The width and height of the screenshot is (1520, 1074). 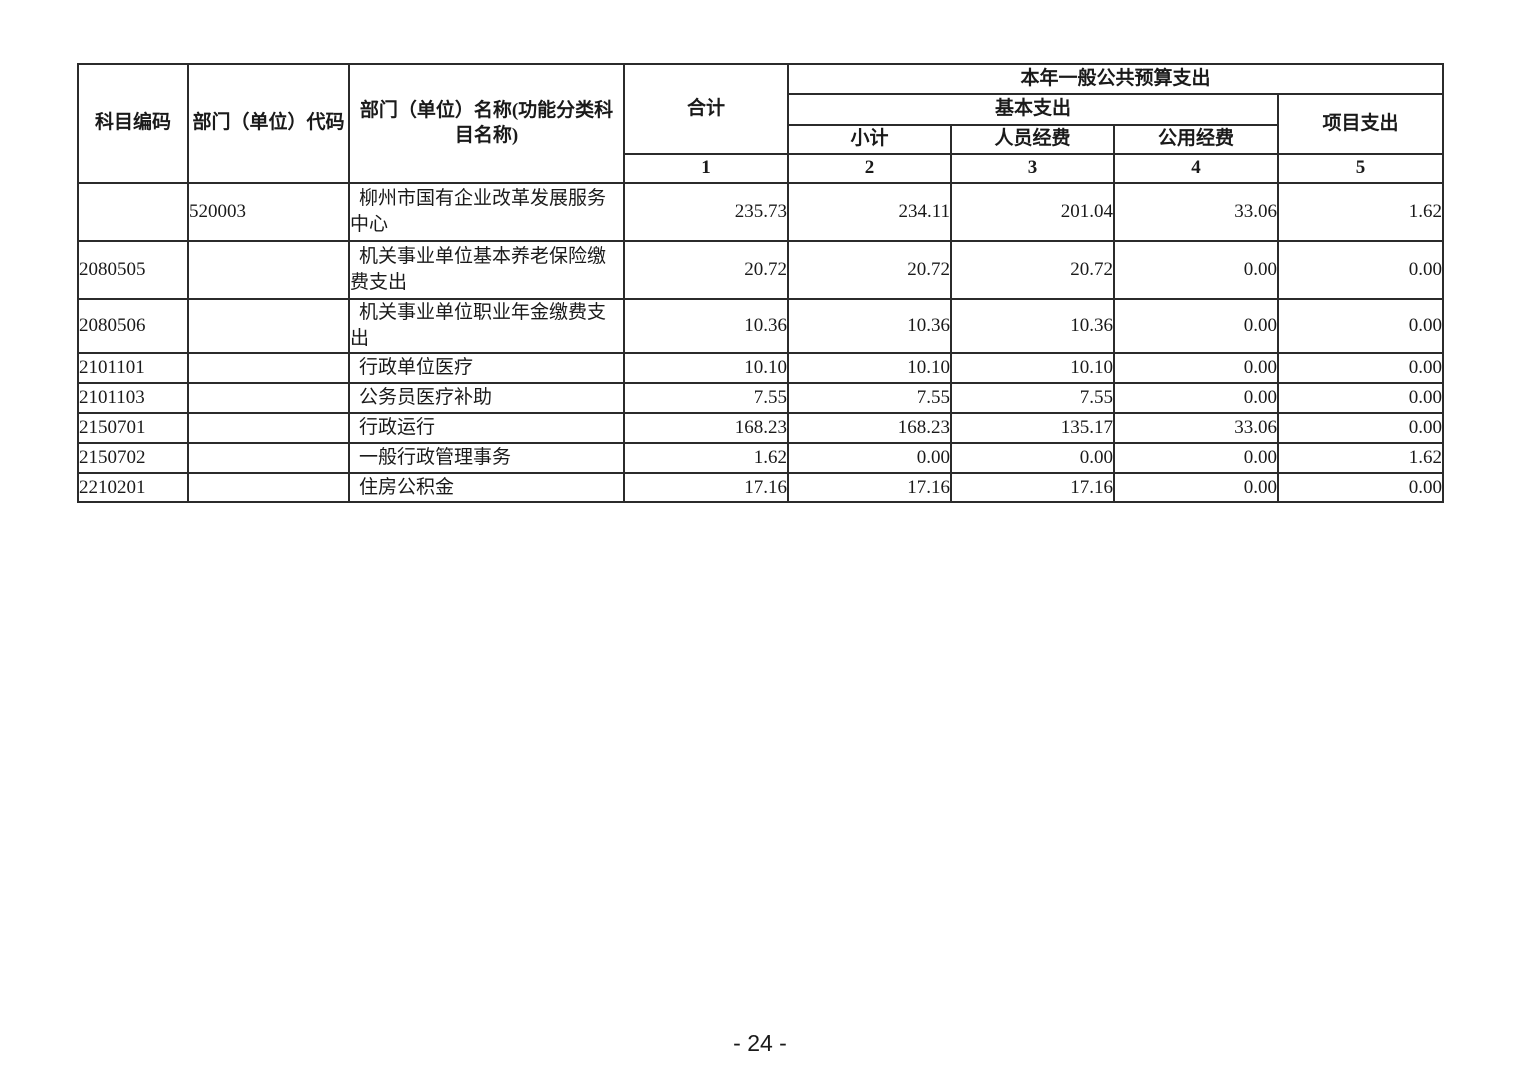 What do you see at coordinates (869, 326) in the screenshot?
I see `cell-subtotal: 10.36` at bounding box center [869, 326].